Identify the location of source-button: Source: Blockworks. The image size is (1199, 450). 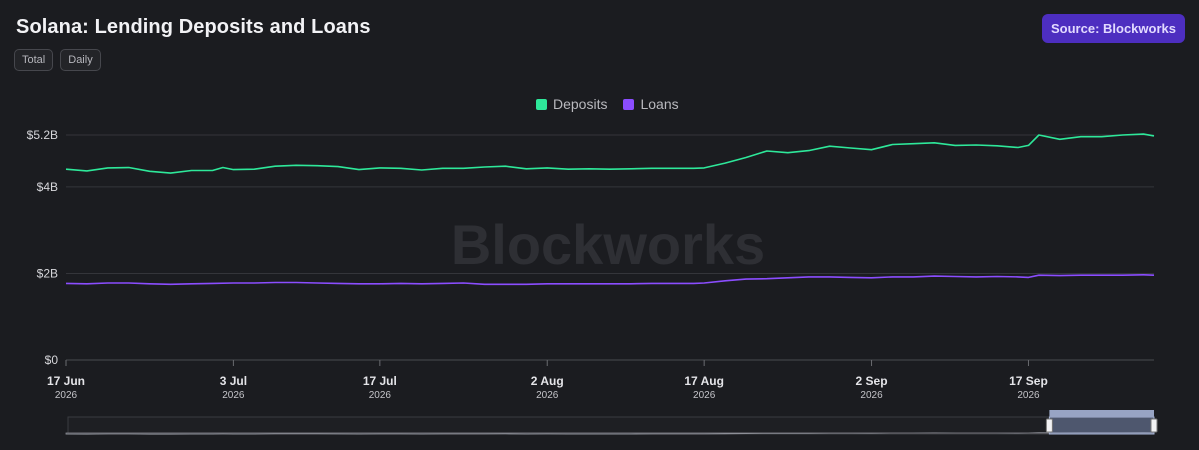
(1113, 28).